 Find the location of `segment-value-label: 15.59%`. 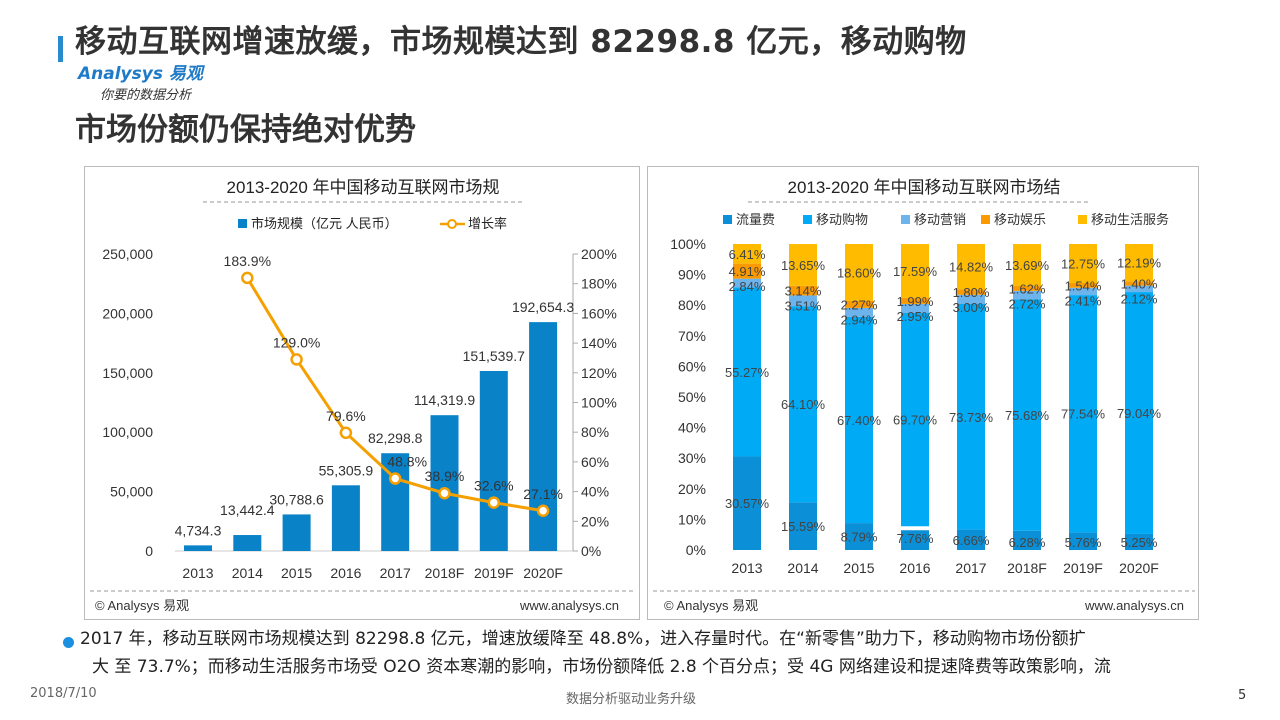

segment-value-label: 15.59% is located at coordinates (803, 526).